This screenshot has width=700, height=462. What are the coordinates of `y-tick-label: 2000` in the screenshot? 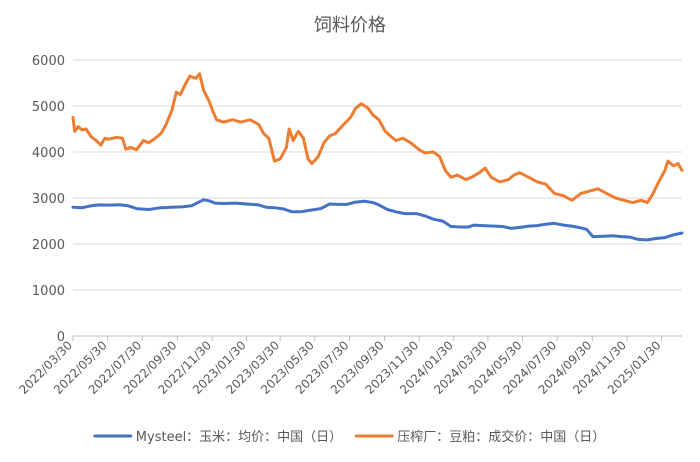 It's located at (48, 245).